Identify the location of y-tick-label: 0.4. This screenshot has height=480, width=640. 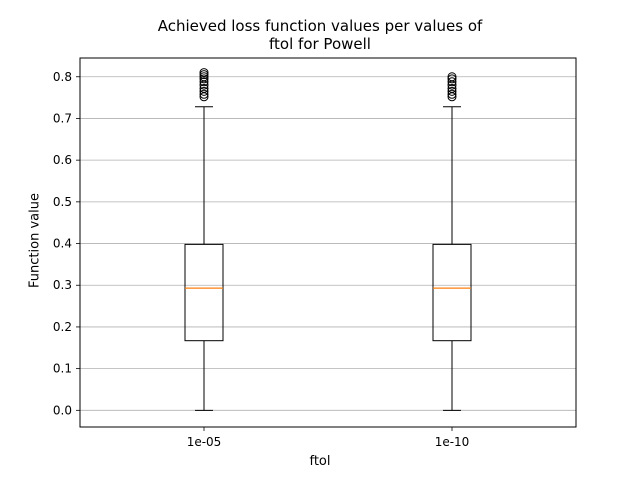
(62, 244).